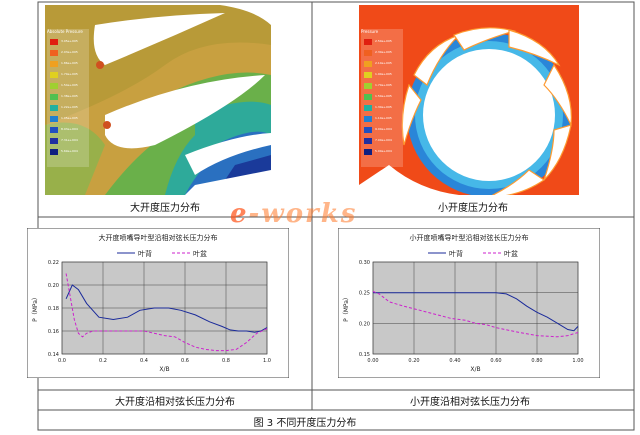  Describe the element at coordinates (305, 423) in the screenshot. I see `figure-caption: 图 3 不同开度压力分布` at that location.